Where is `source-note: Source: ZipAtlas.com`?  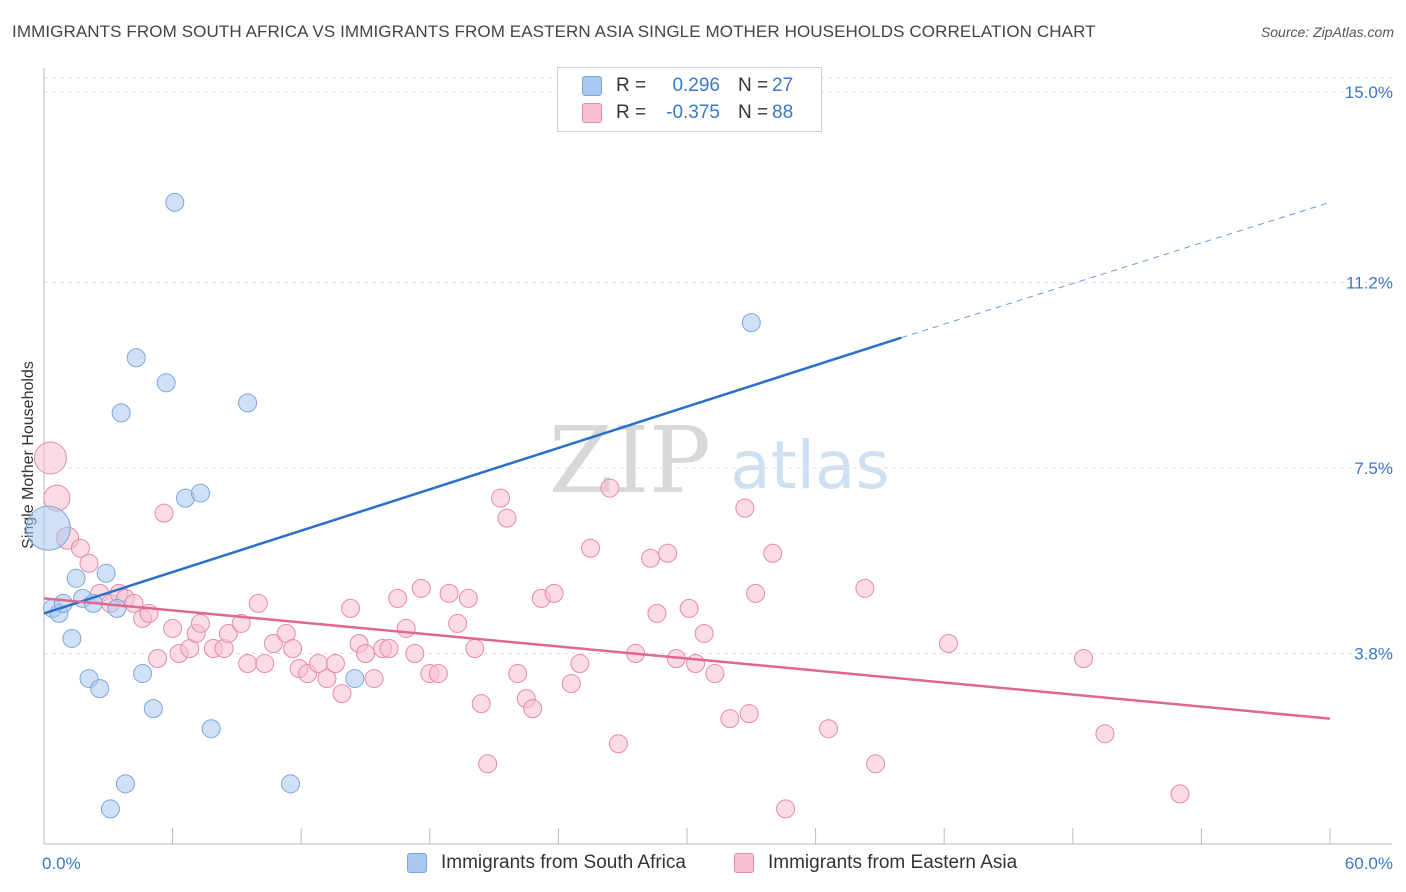
source-note: Source: ZipAtlas.com is located at coordinates (1327, 32).